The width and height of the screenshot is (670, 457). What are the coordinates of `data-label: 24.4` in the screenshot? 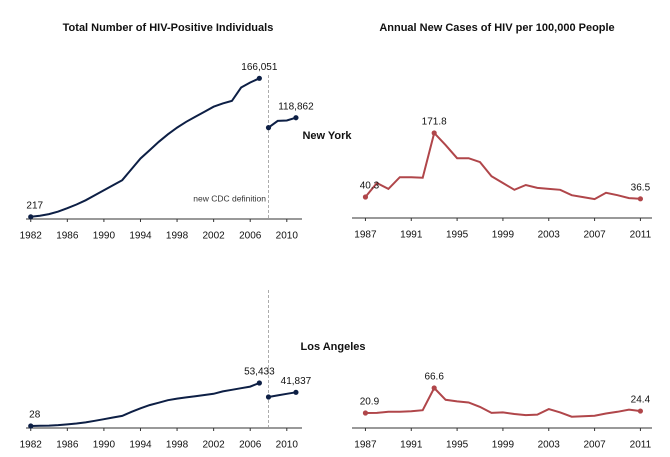 It's located at (641, 400).